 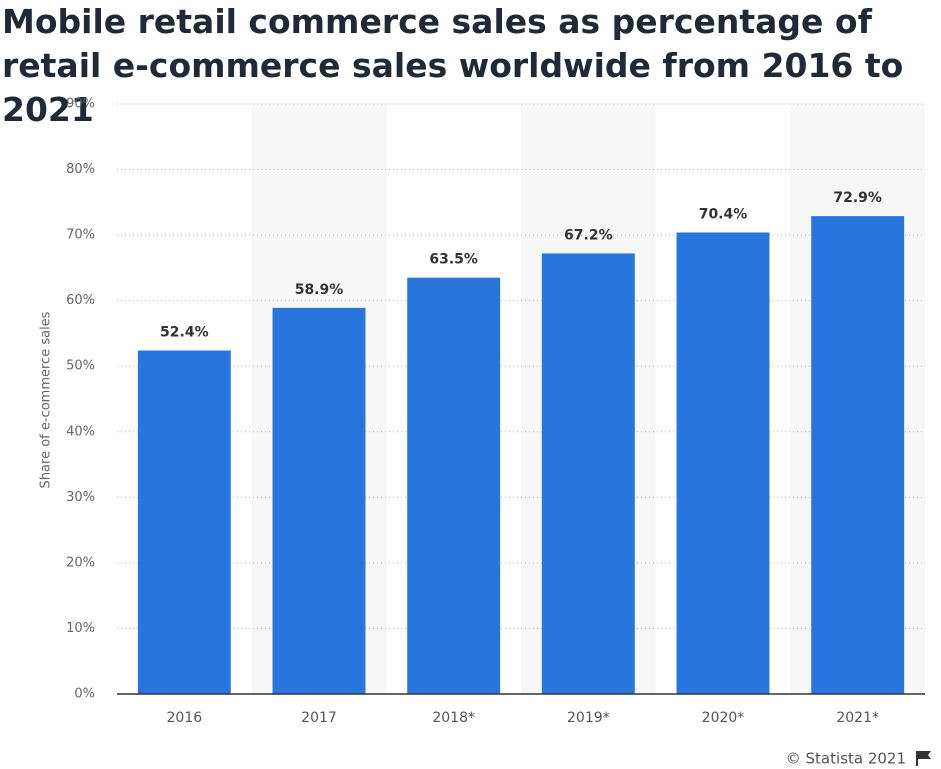 I want to click on x-tick-label: 2019*, so click(x=588, y=718).